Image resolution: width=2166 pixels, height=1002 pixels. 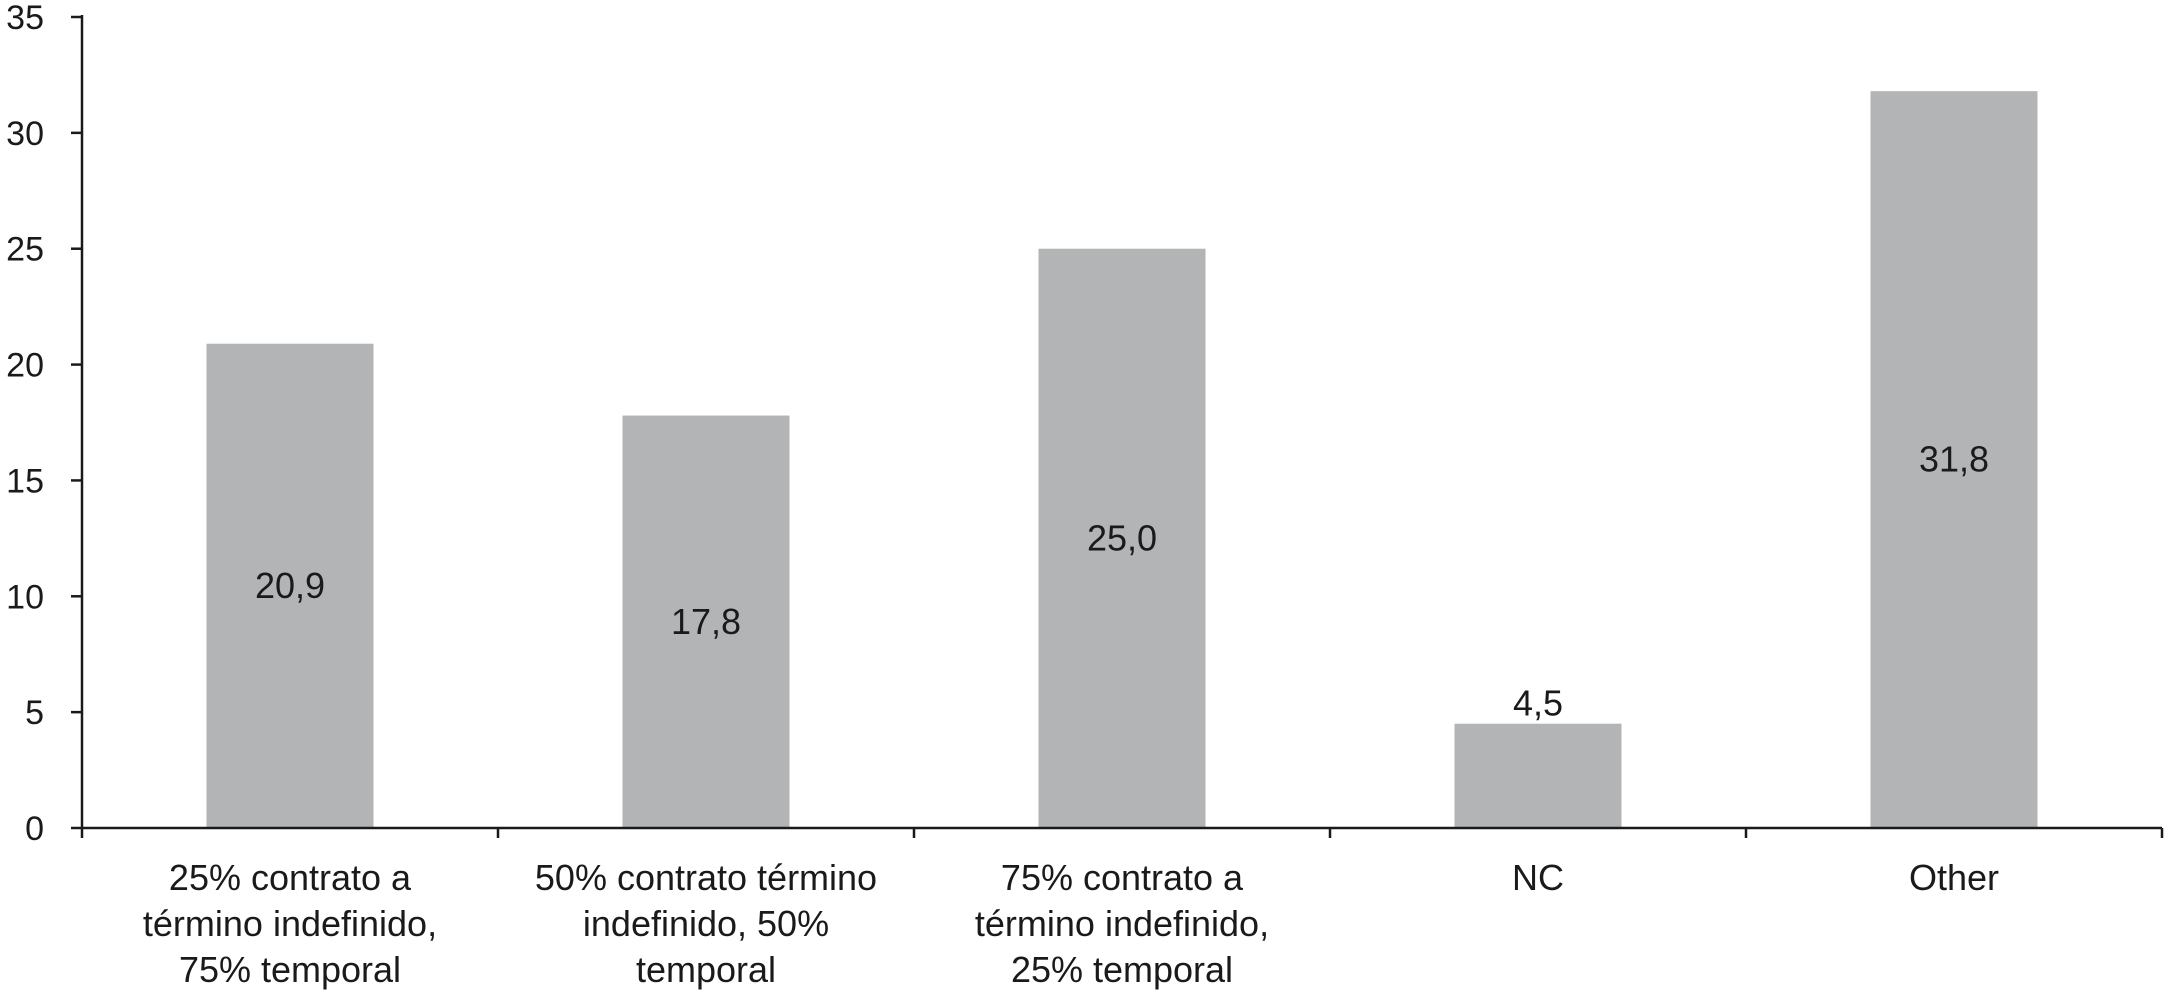 What do you see at coordinates (706, 877) in the screenshot?
I see `x-category-label-line: 50% contrato término` at bounding box center [706, 877].